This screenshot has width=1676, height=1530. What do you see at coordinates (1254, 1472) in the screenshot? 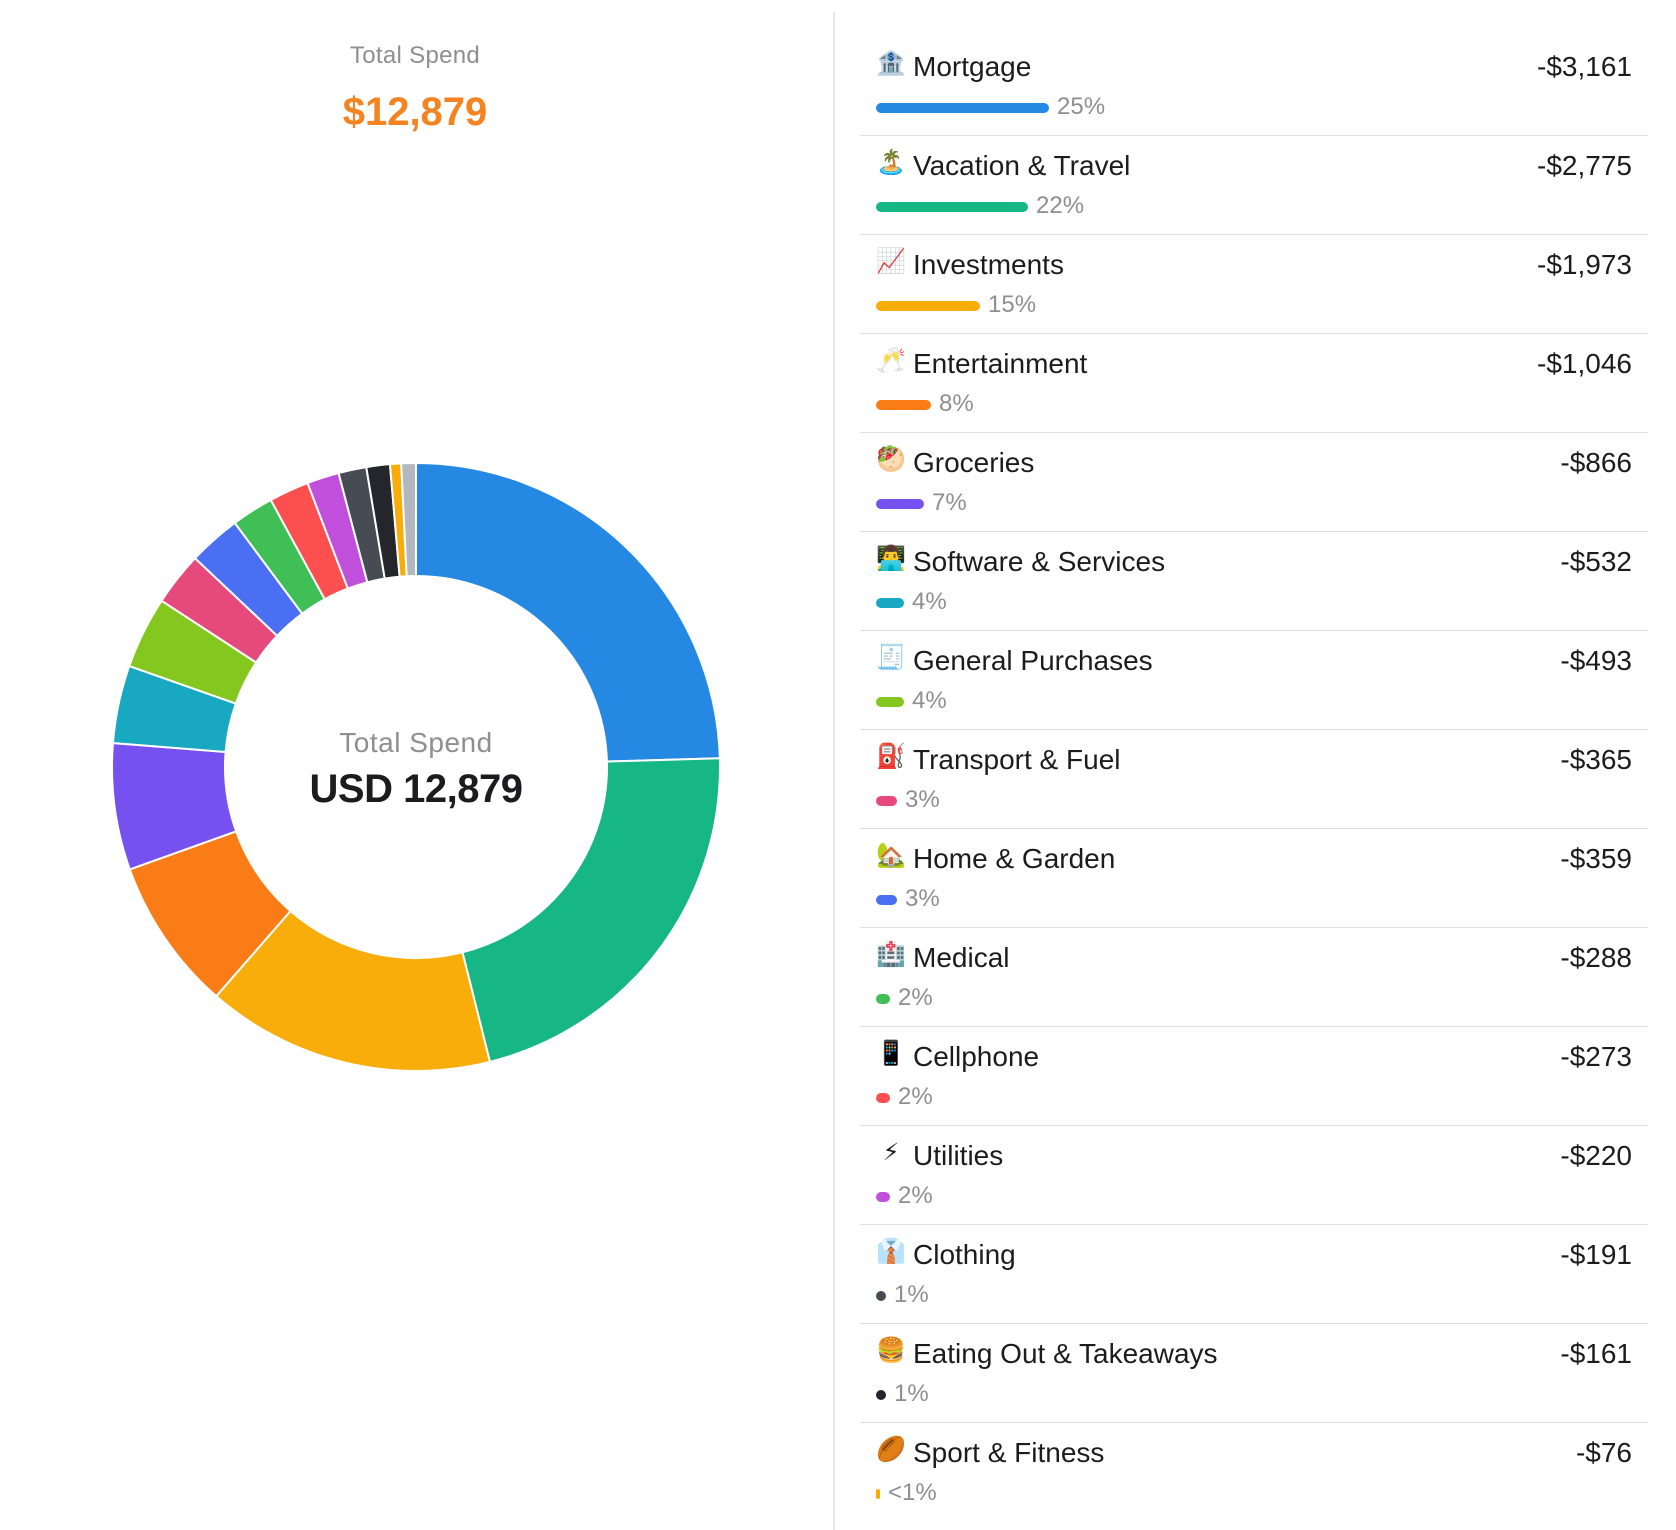
I see `category-row: 🏉 Sport & Fitness -$76 <1%` at bounding box center [1254, 1472].